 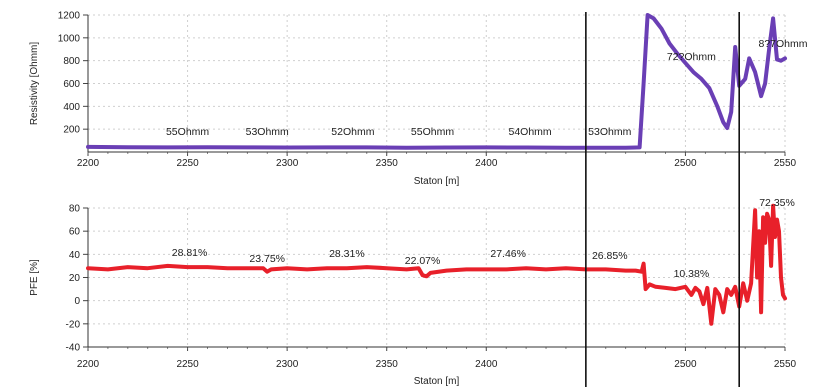 What do you see at coordinates (347, 254) in the screenshot?
I see `data-annotation: 28.31%` at bounding box center [347, 254].